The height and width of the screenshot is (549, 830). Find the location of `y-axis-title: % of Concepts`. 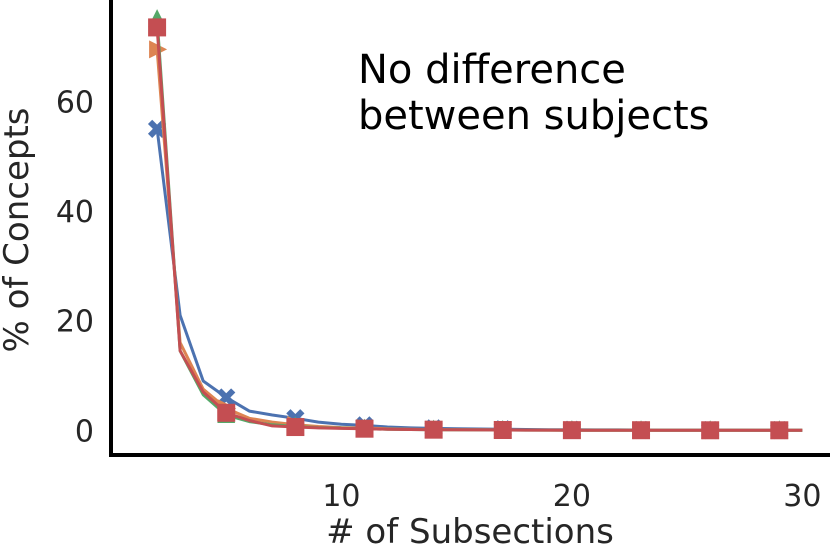

y-axis-title: % of Concepts is located at coordinates (18, 229).